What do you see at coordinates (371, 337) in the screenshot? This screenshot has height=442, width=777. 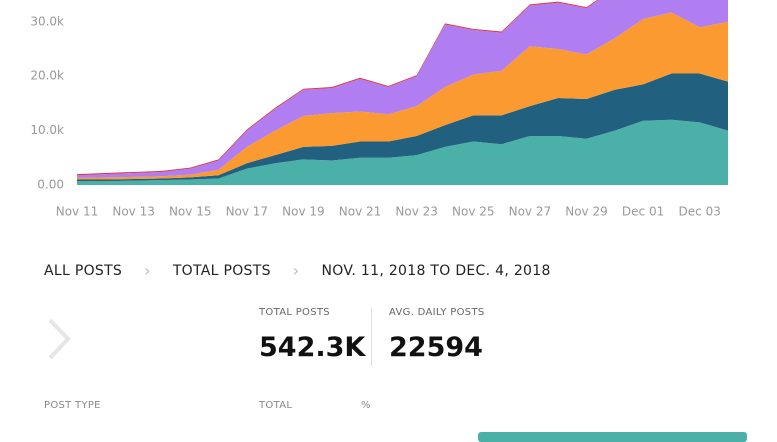 I see `divider` at bounding box center [371, 337].